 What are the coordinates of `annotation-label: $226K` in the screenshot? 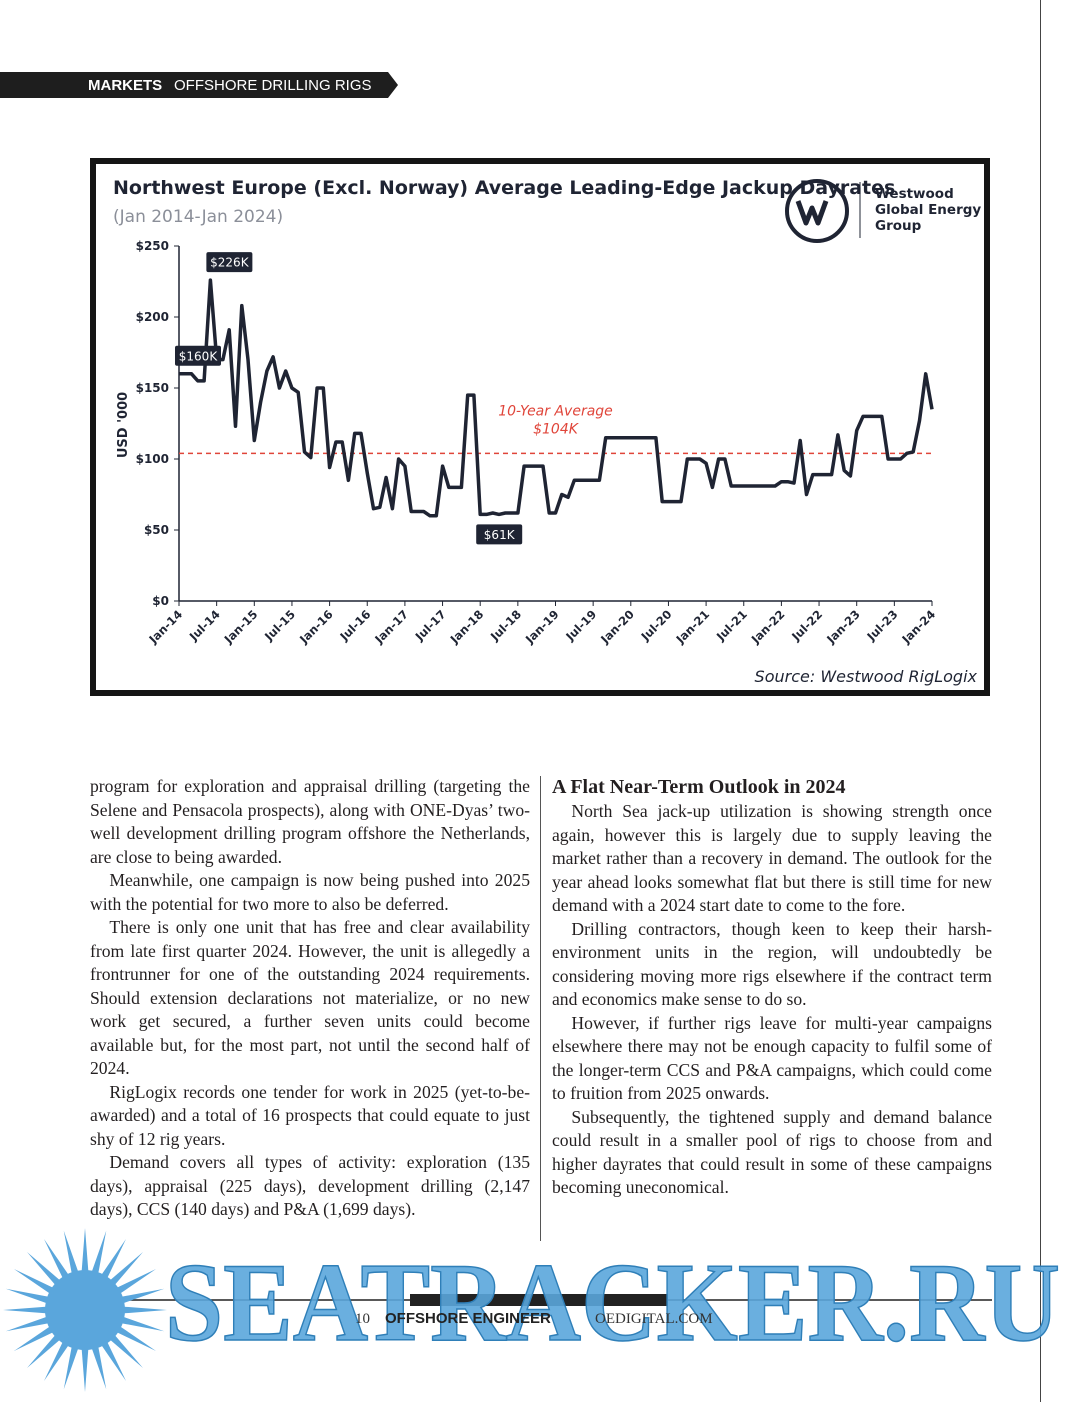 It's located at (230, 263).